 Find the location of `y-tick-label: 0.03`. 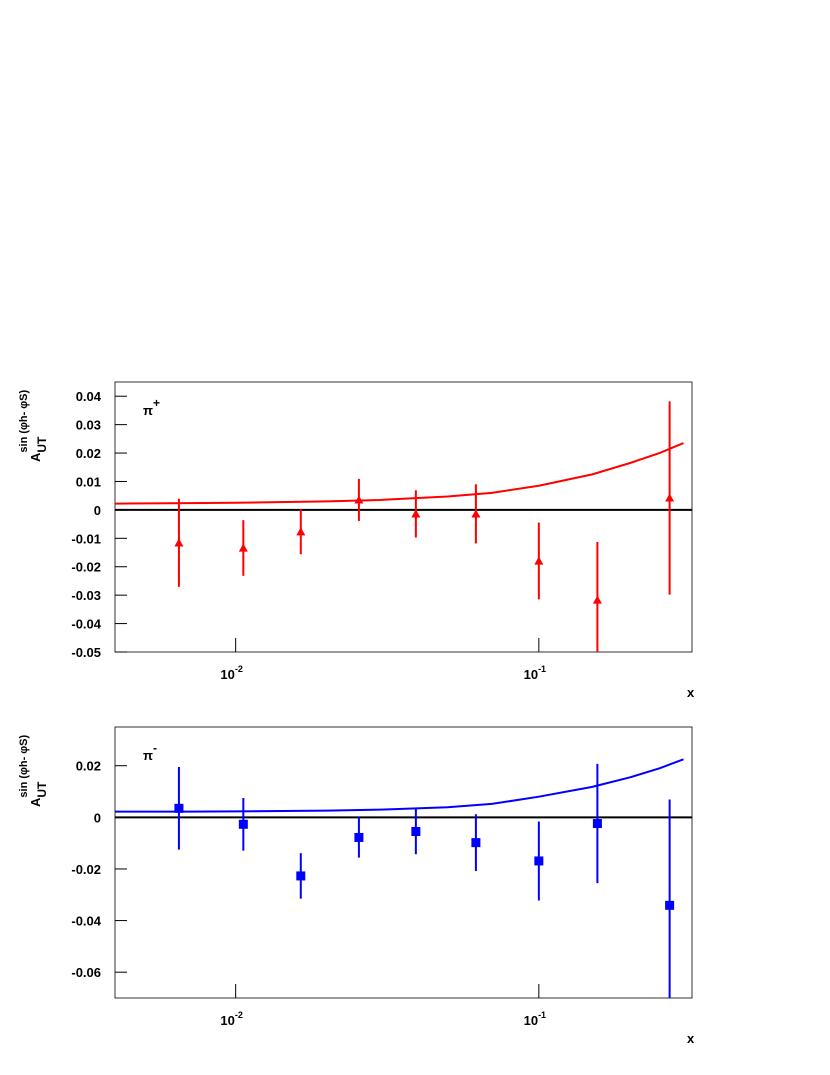

y-tick-label: 0.03 is located at coordinates (88, 425).